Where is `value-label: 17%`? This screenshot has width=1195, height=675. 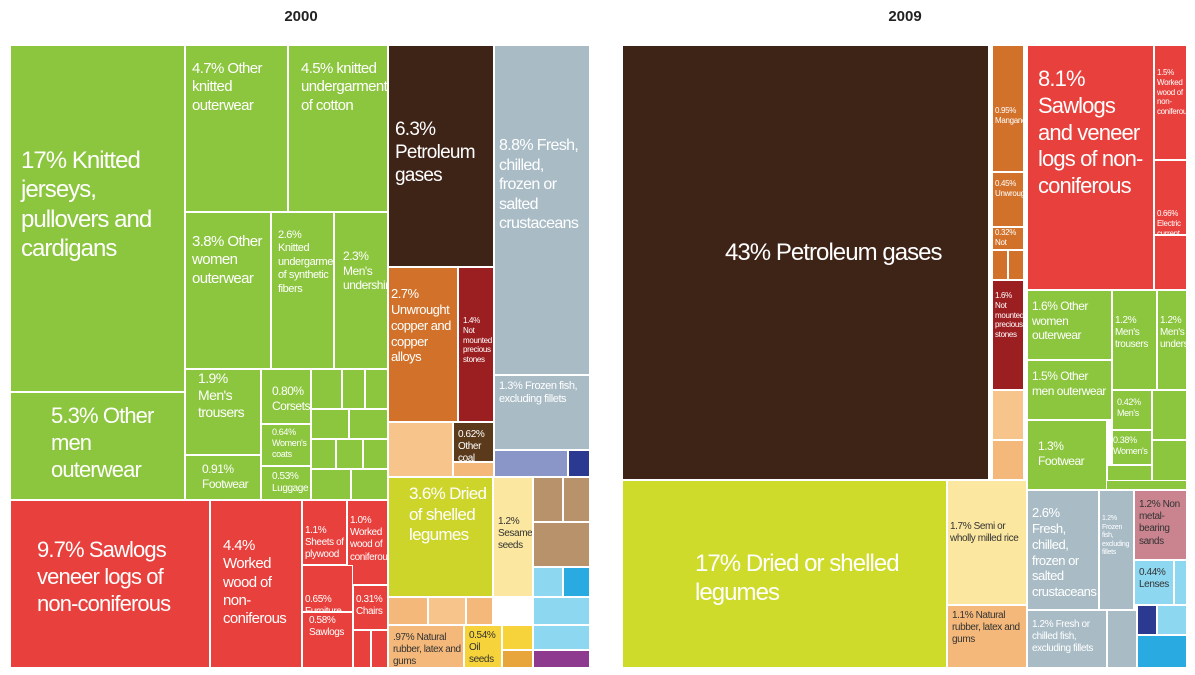
value-label: 17% is located at coordinates (718, 563).